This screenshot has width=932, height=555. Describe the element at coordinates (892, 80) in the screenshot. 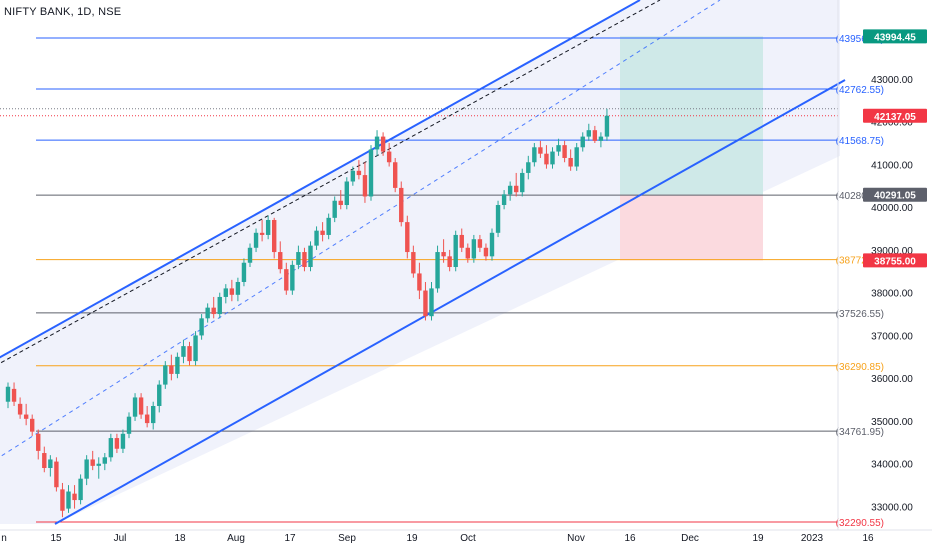

I see `y-tick-0: 43000.00` at that location.